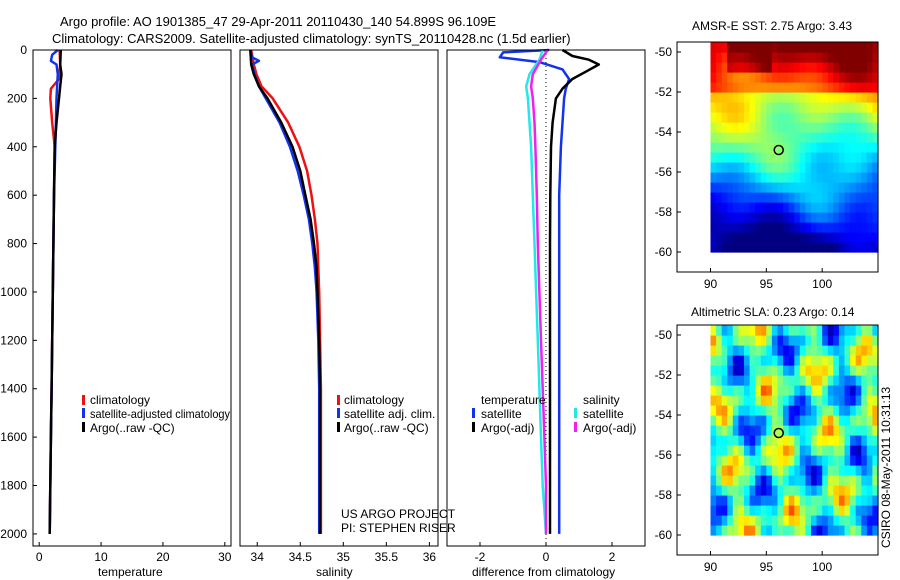  I want to click on sla_map-xtick-label: 95, so click(767, 567).